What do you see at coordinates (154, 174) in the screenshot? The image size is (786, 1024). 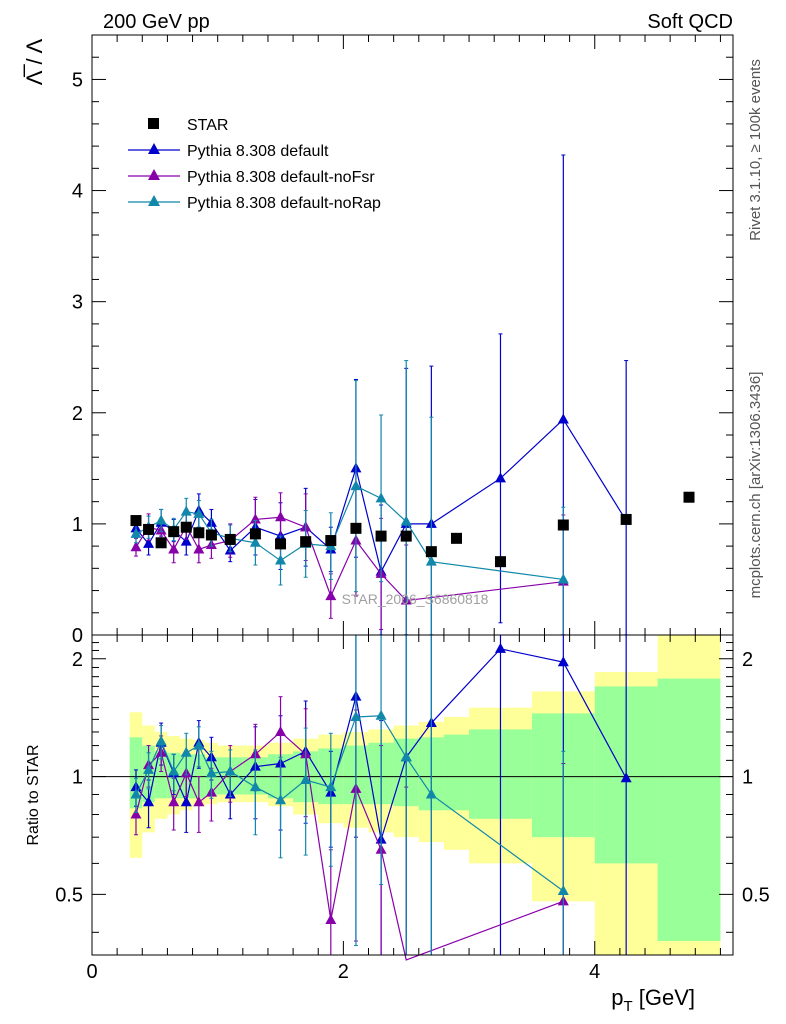 I see `legend-nofsr-marker` at bounding box center [154, 174].